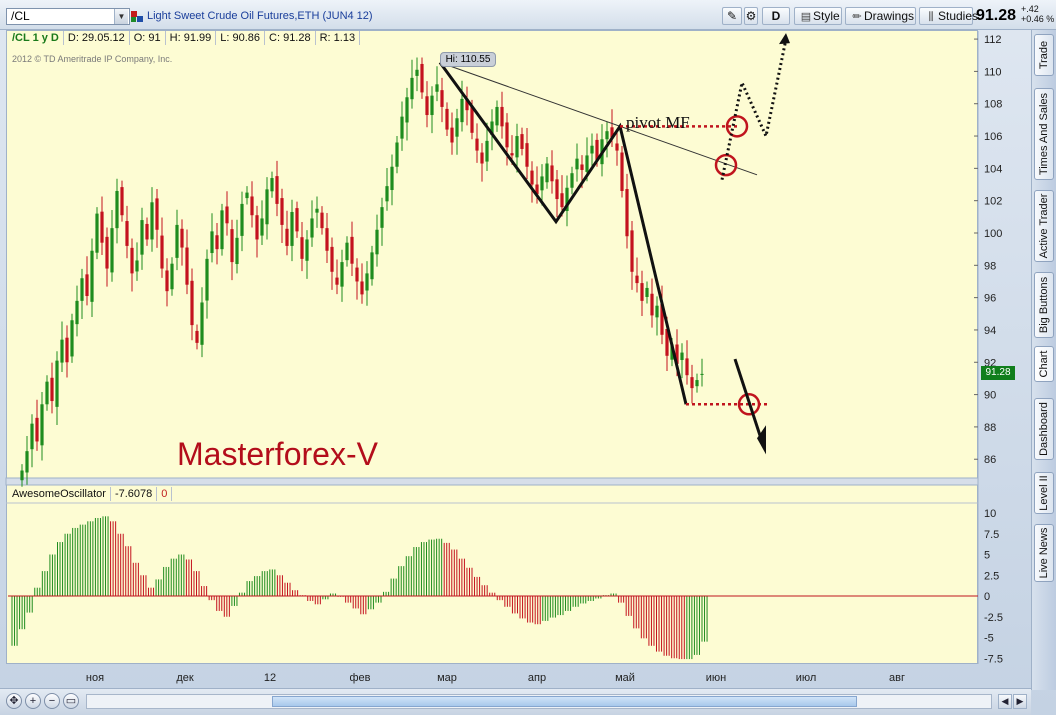 This screenshot has width=1056, height=715. I want to click on legend-symbol: /CL 1 y D, so click(36, 38).